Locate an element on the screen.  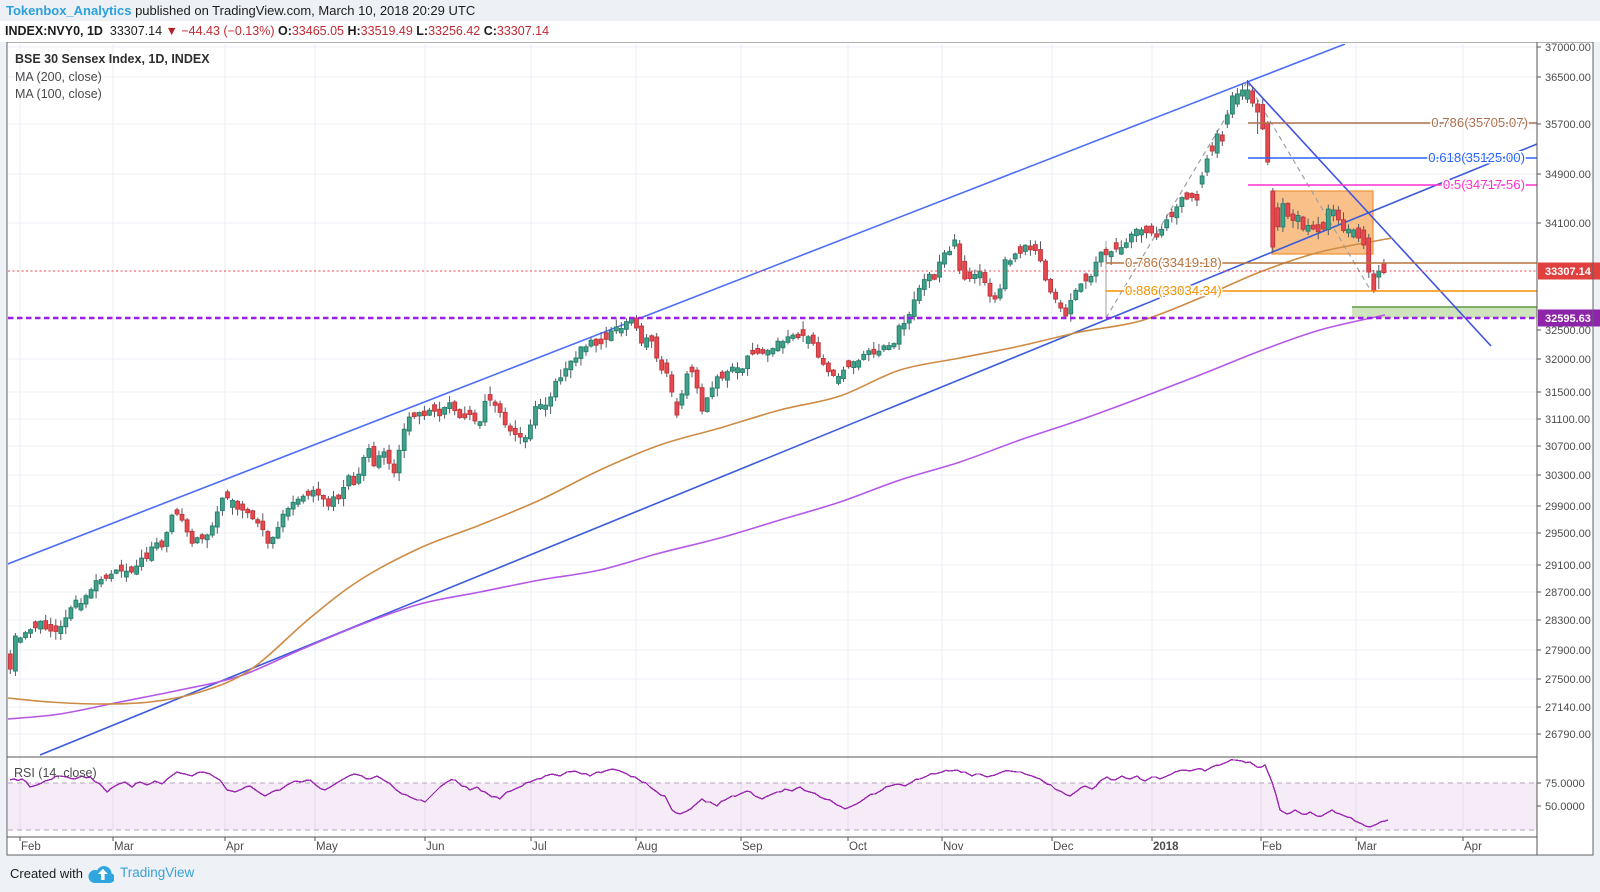
svg-text: 75.0000 is located at coordinates (1565, 784).